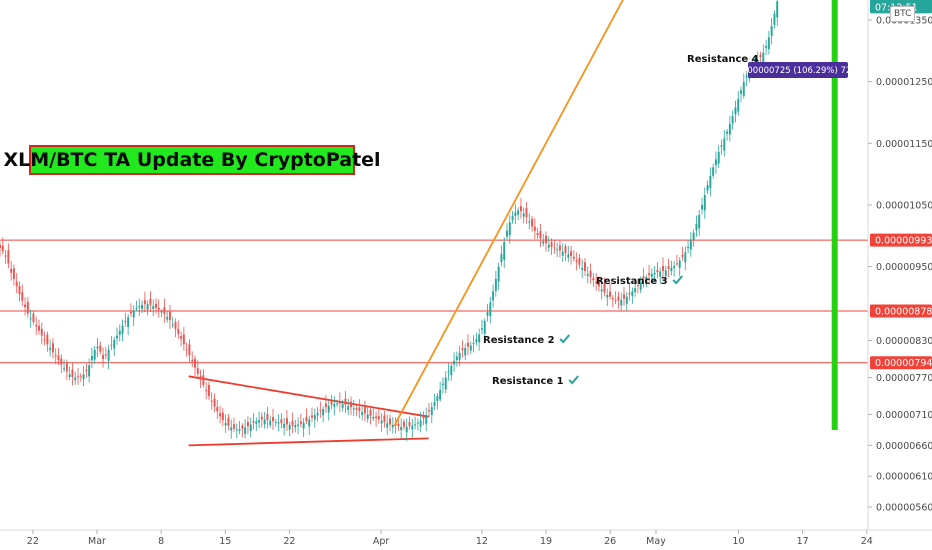  I want to click on time-tick-label: Mar, so click(97, 541).